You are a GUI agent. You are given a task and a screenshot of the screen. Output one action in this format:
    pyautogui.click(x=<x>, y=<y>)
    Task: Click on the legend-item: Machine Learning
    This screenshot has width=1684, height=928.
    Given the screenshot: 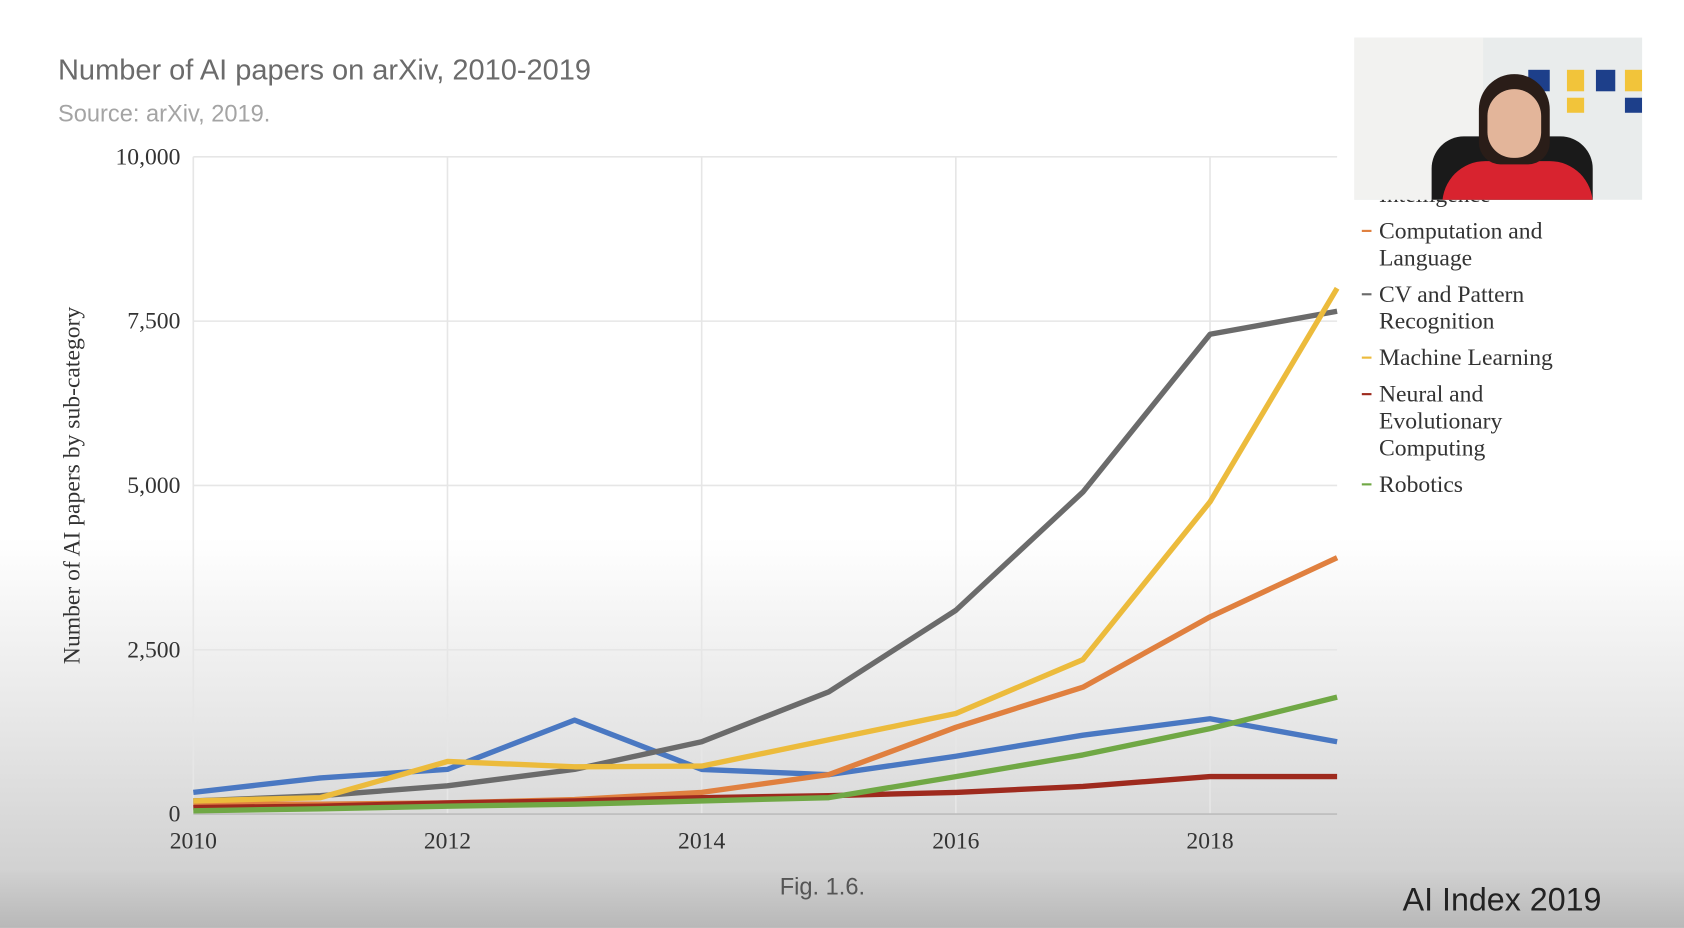 What is the action you would take?
    pyautogui.click(x=1471, y=357)
    